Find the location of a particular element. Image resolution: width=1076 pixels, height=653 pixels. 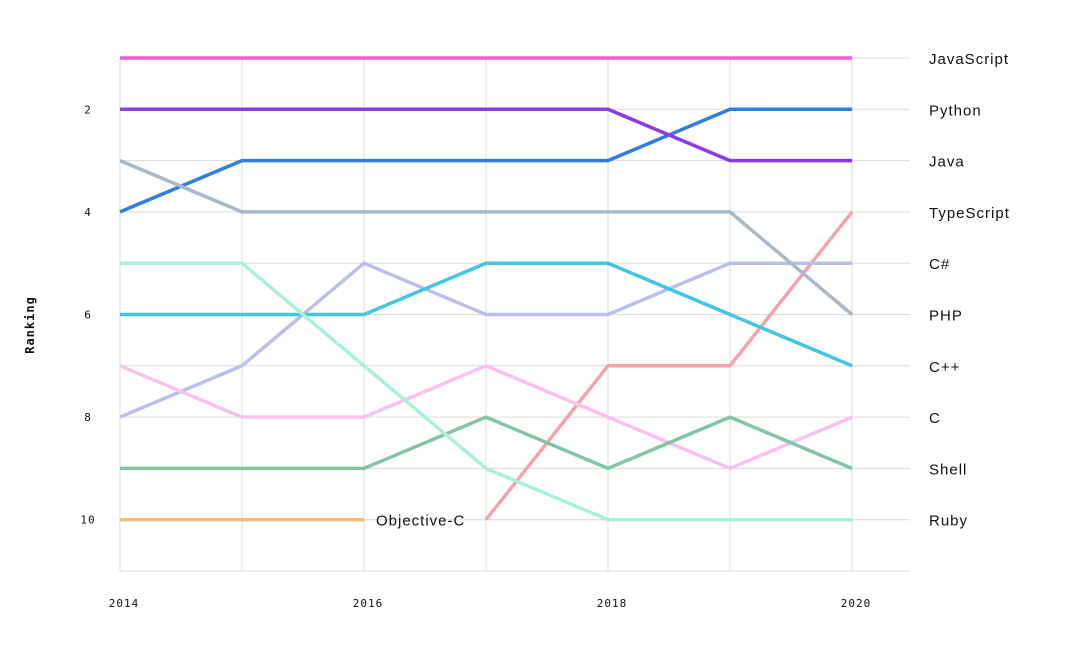

series-label: Objective-C is located at coordinates (420, 521).